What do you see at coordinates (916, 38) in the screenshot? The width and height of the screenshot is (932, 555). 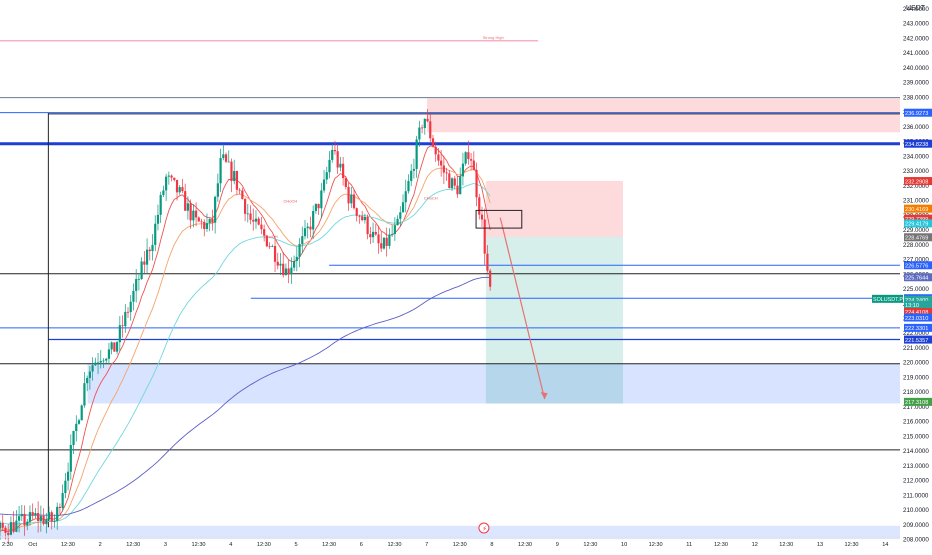 I see `price-tick-label: 242.0000` at bounding box center [916, 38].